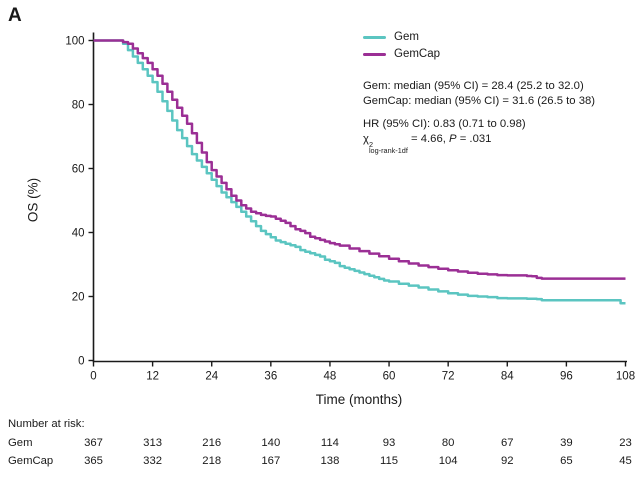 Image resolution: width=637 pixels, height=479 pixels. What do you see at coordinates (74, 42) in the screenshot?
I see `y-tick-label: 100` at bounding box center [74, 42].